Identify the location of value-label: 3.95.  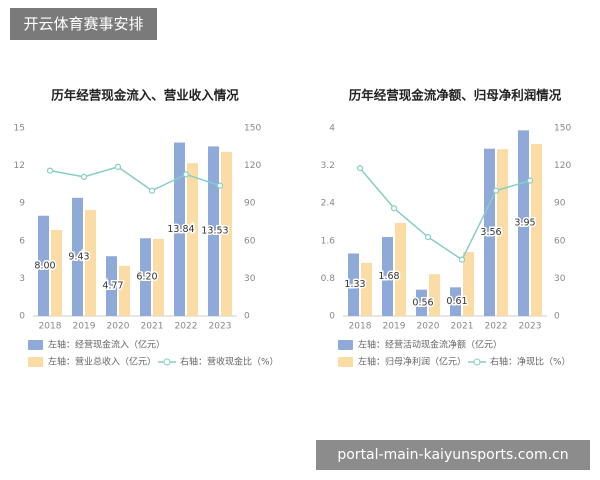
(524, 223).